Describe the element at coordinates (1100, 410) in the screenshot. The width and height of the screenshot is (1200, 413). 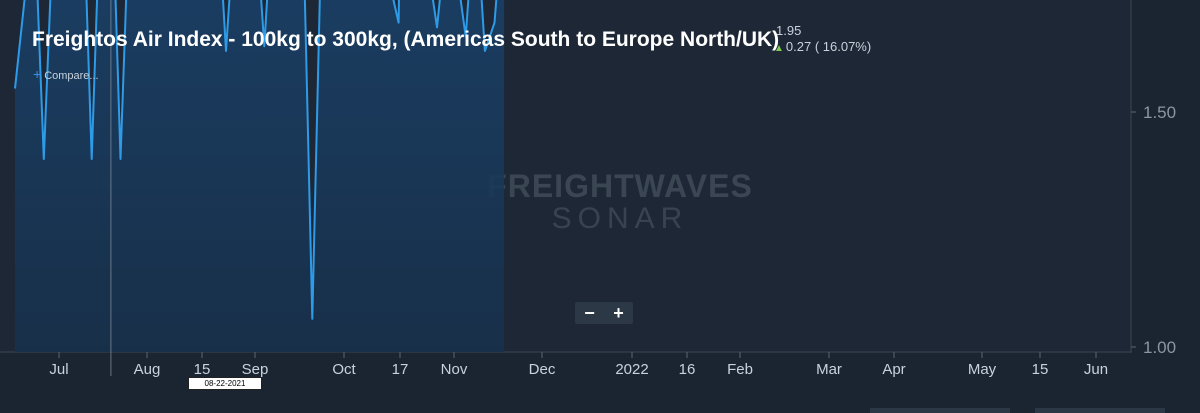
I see `scrollbar-track` at that location.